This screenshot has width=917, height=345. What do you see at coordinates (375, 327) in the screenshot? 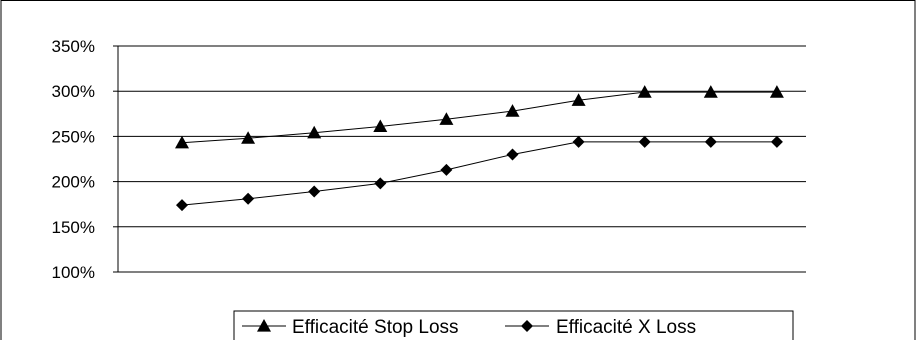
I see `legend-label: Efficacité Stop Loss` at bounding box center [375, 327].